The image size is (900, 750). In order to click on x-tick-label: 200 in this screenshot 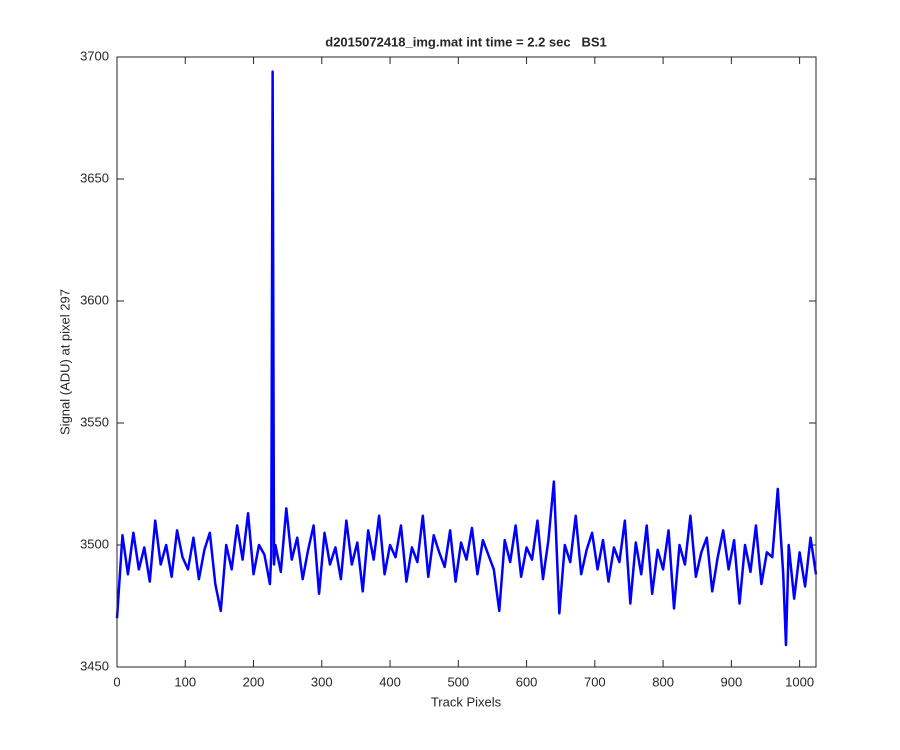, I will do `click(254, 681)`.